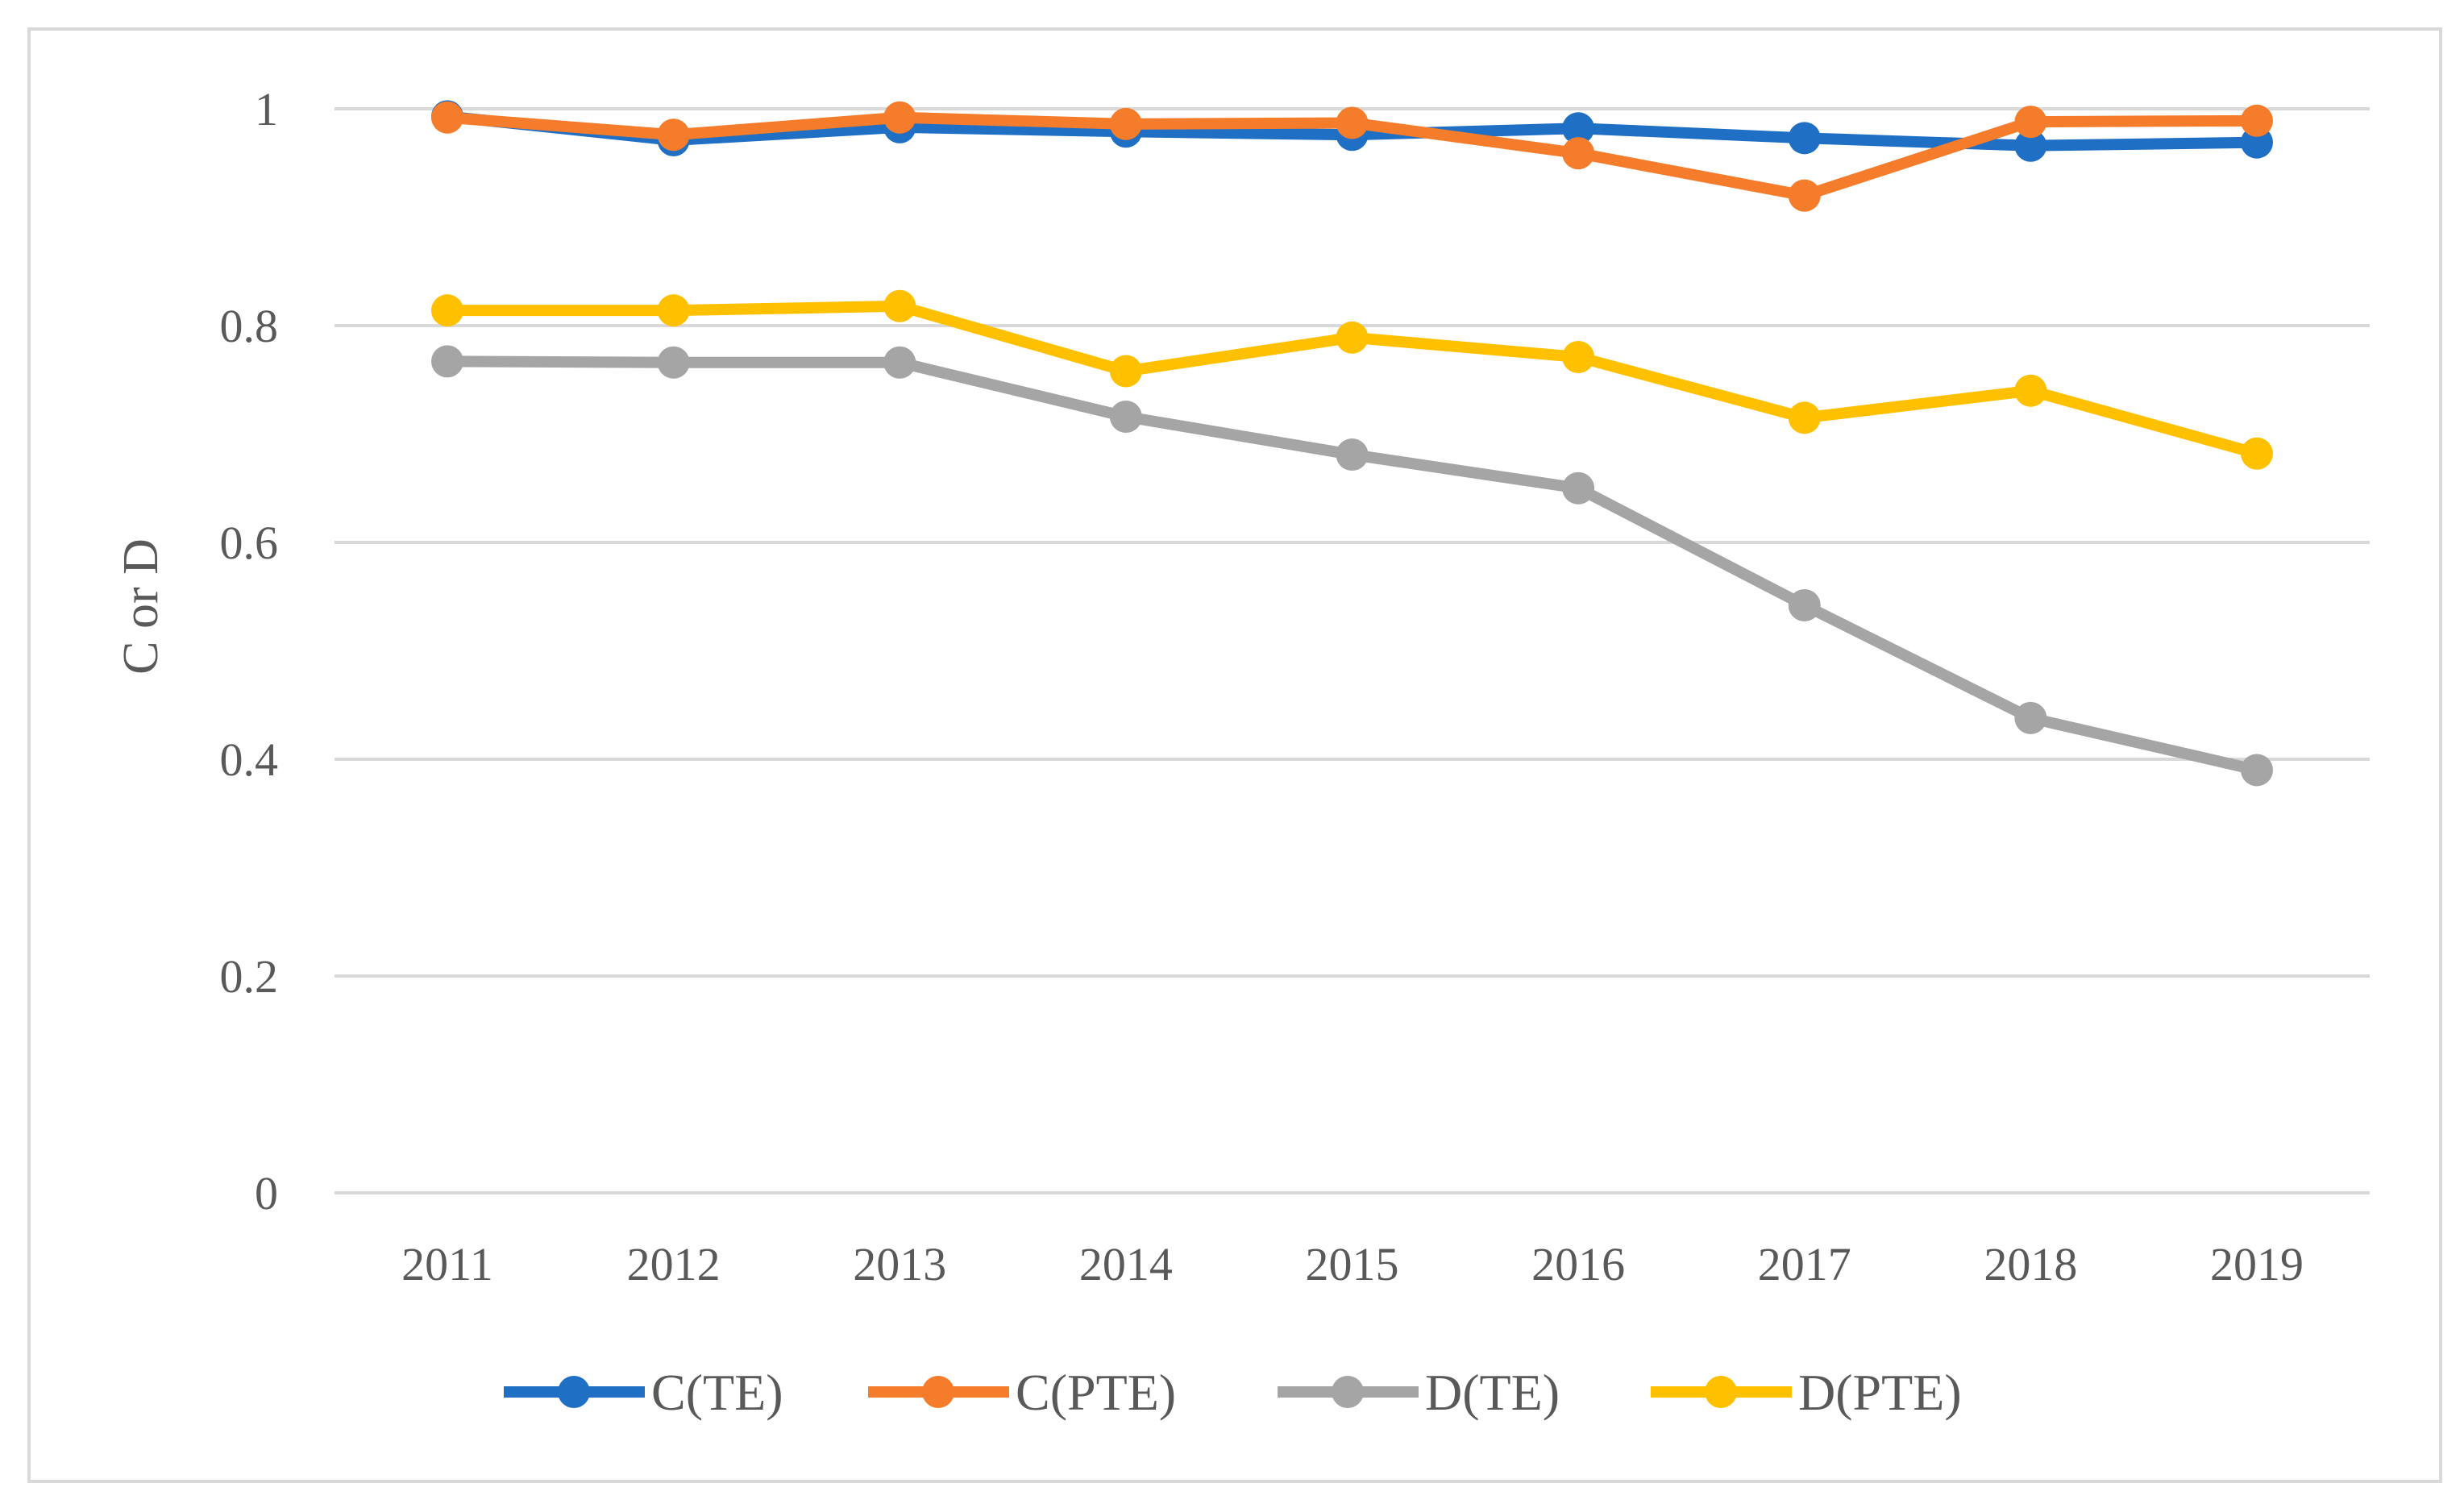 This screenshot has height=1508, width=2464. Describe the element at coordinates (249, 760) in the screenshot. I see `y-tick-label: 0.4` at that location.